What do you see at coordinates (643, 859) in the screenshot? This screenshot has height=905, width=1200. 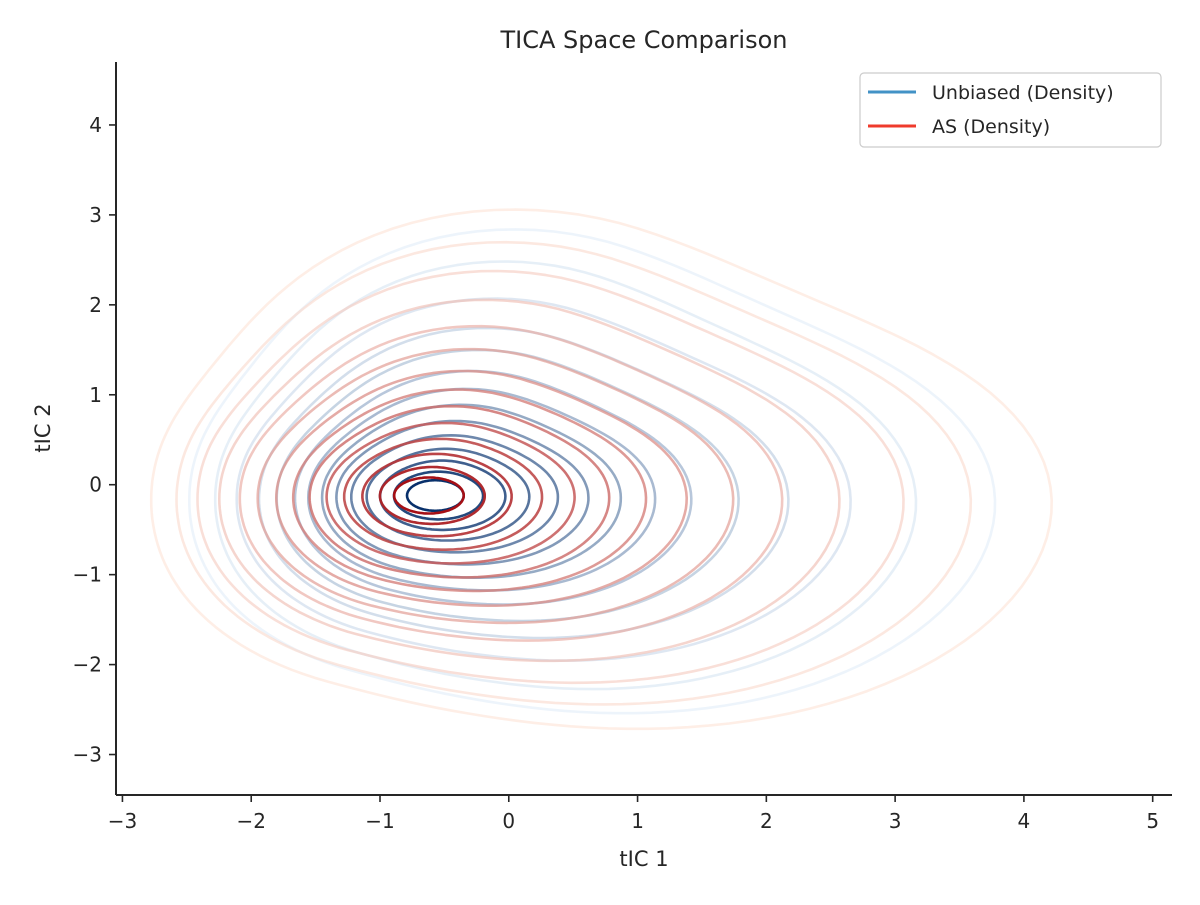 I see `x-axis-label: tIC 1` at bounding box center [643, 859].